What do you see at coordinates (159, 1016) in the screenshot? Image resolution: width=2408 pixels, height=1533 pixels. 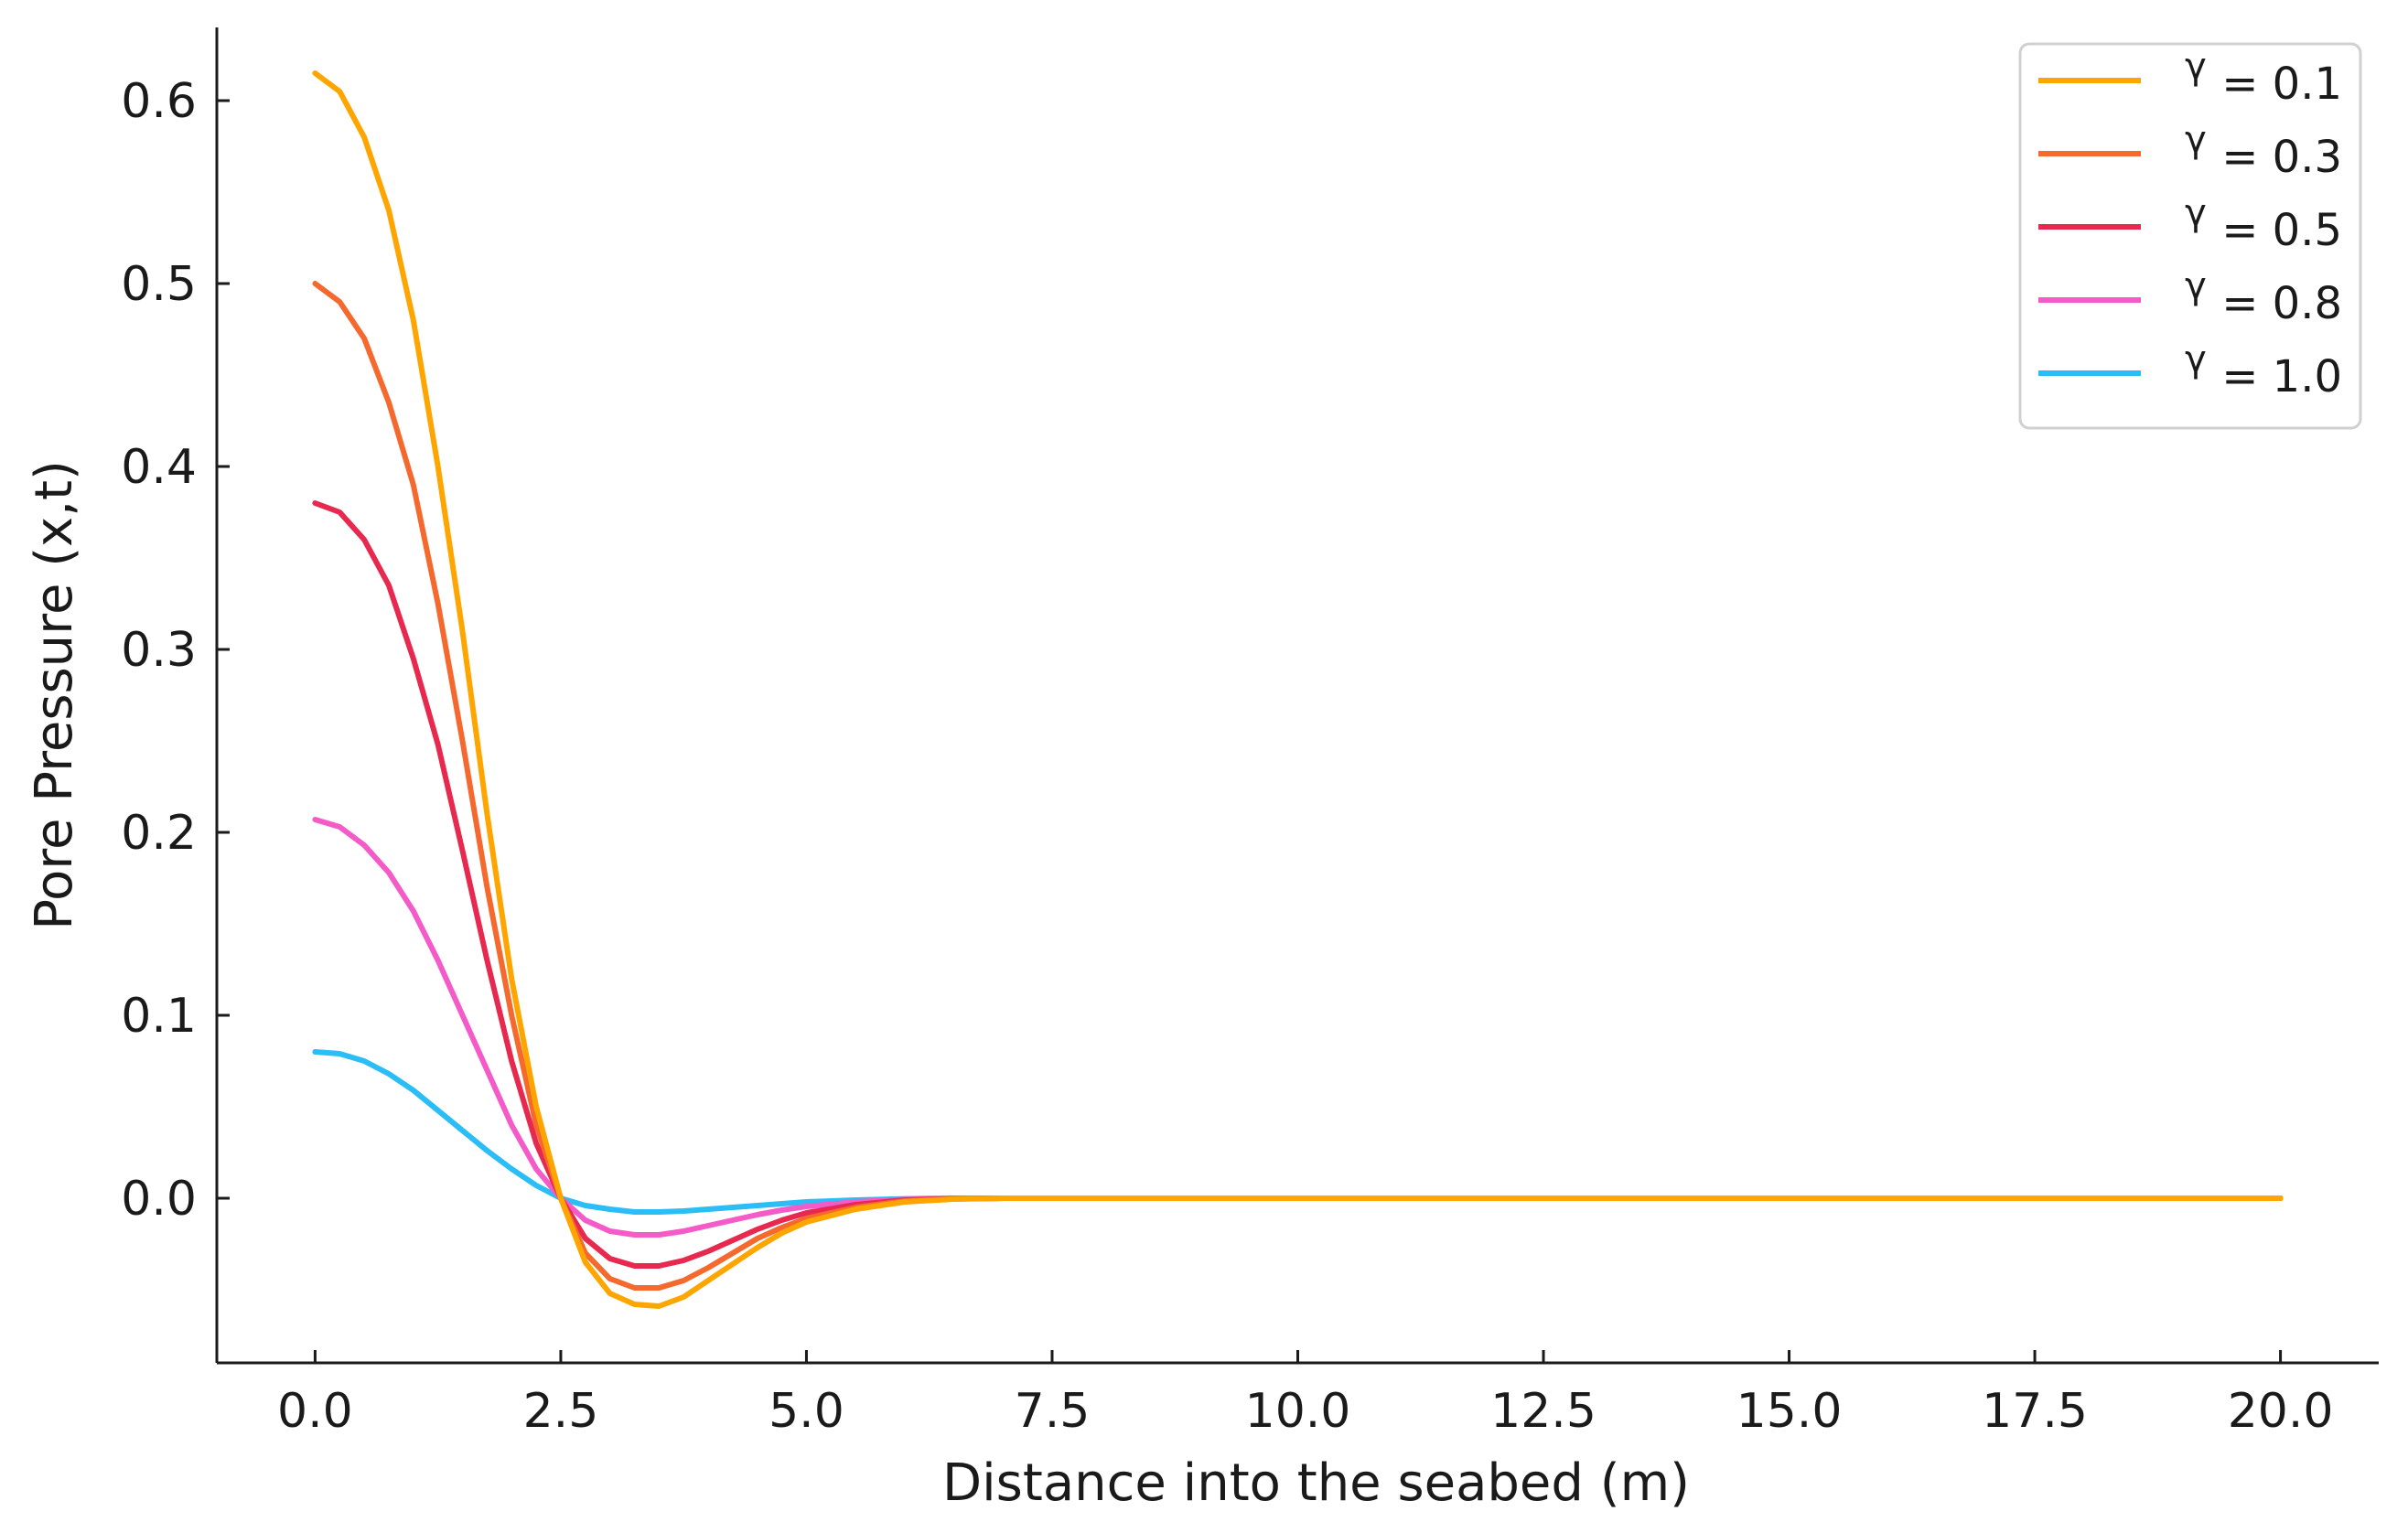 I see `y-tick-label: 0.1` at bounding box center [159, 1016].